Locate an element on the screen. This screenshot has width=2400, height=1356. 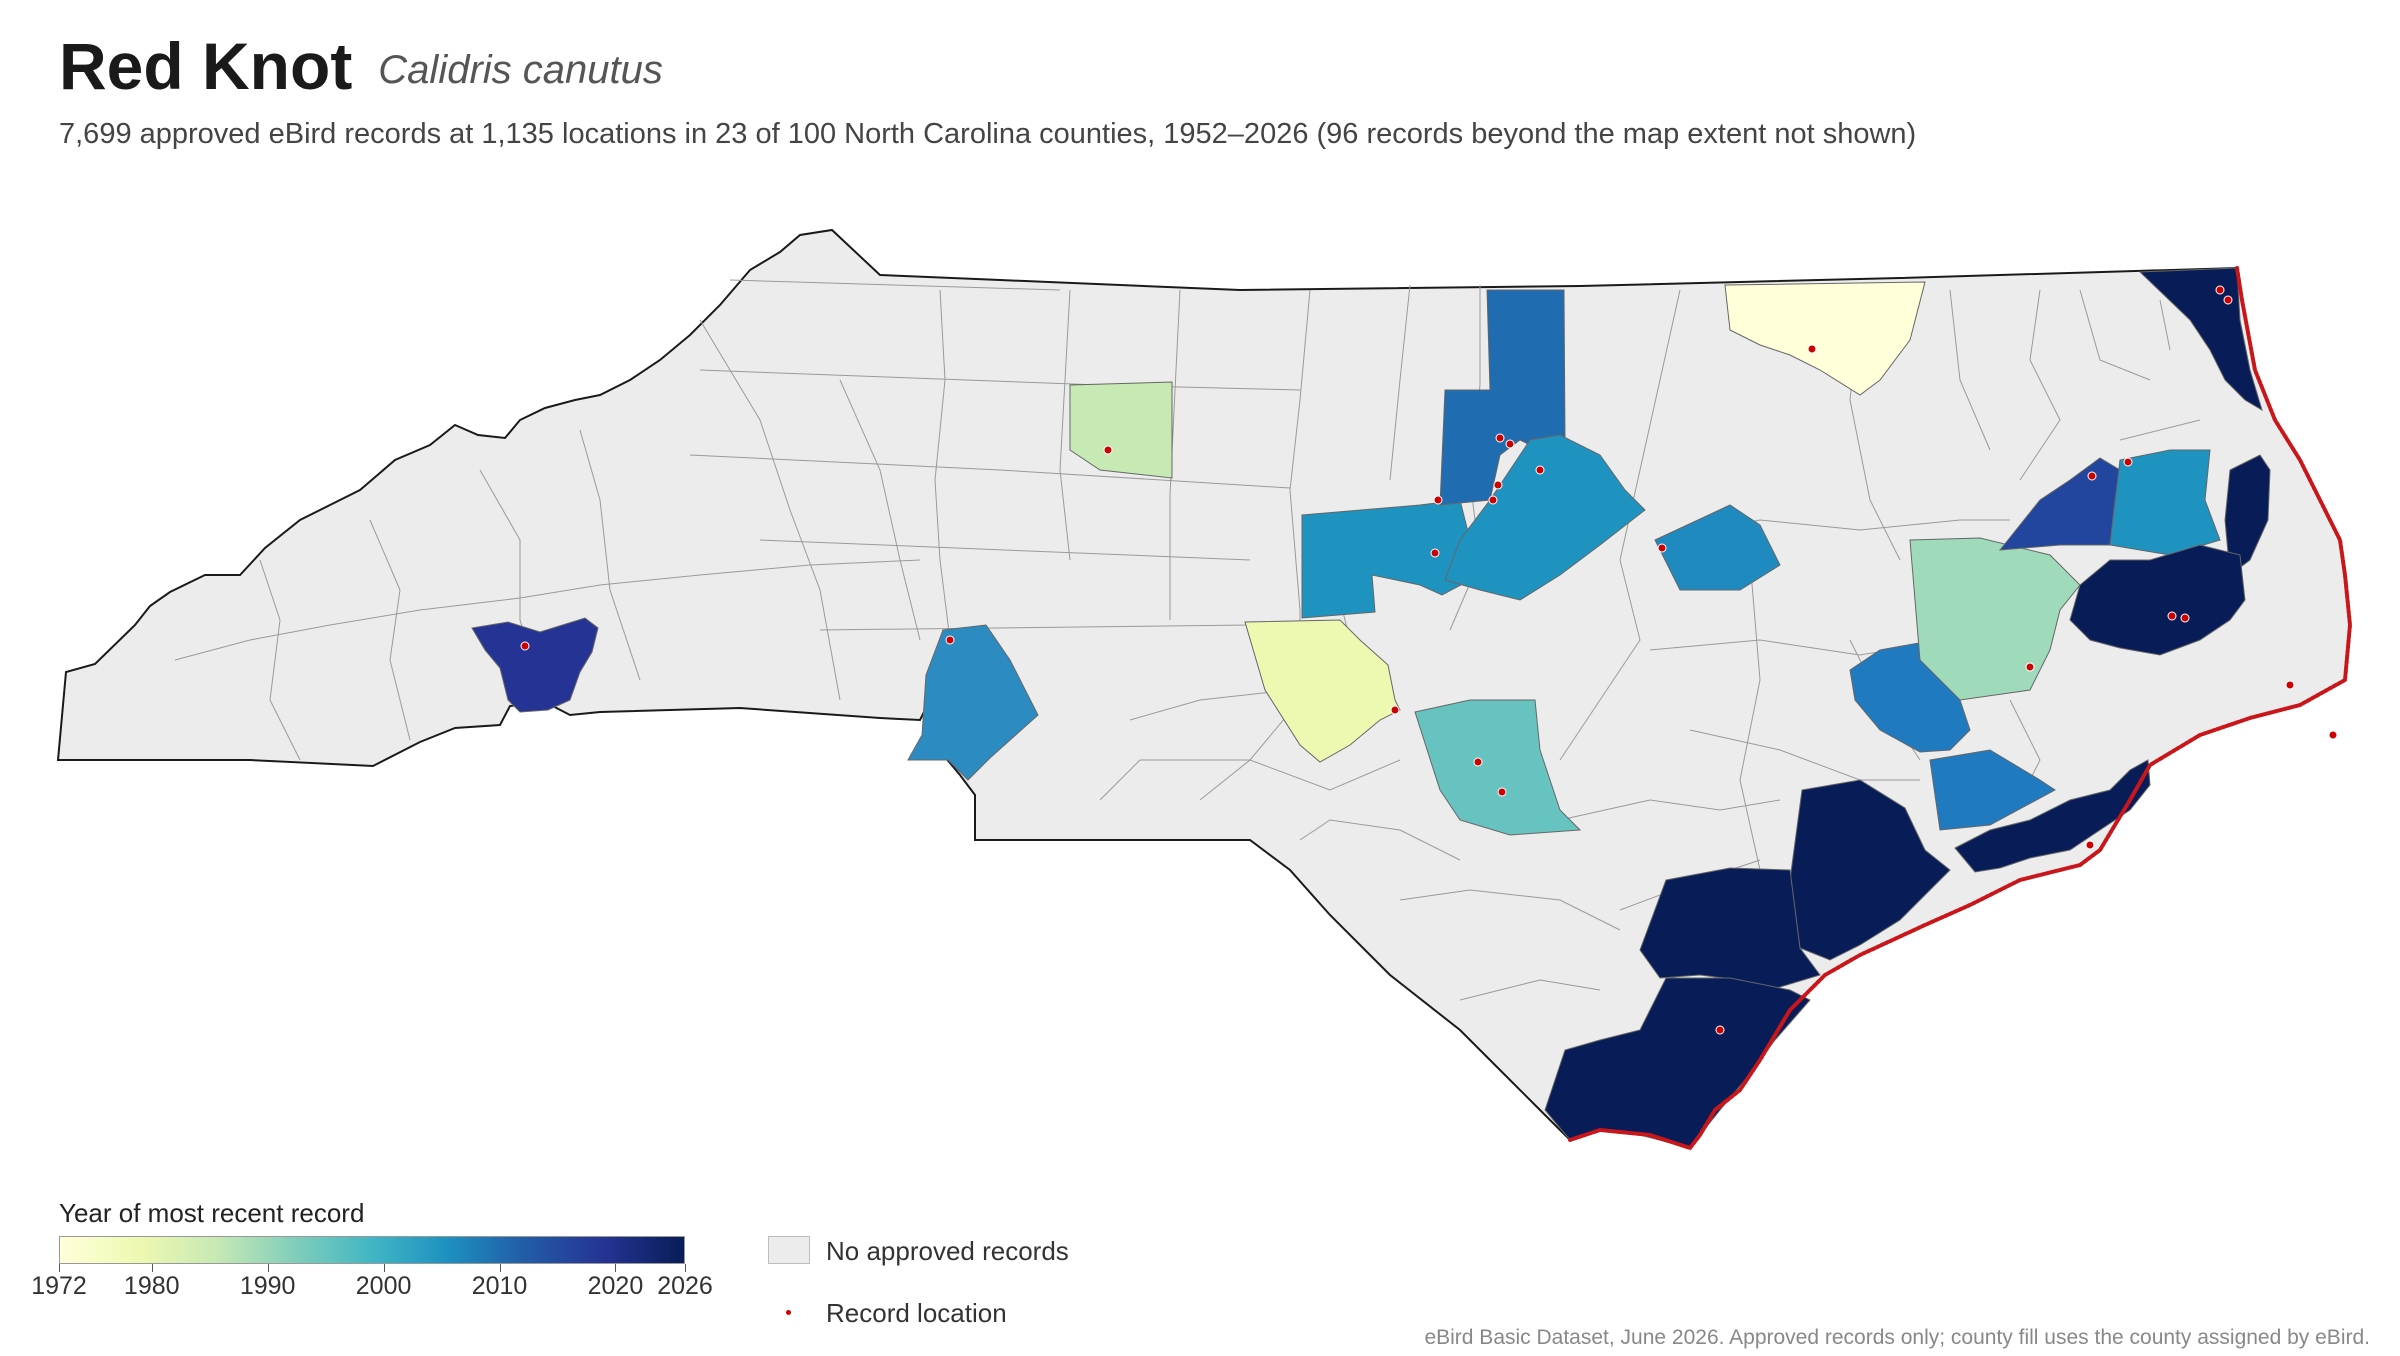
common-name: Red Knot is located at coordinates (206, 66).